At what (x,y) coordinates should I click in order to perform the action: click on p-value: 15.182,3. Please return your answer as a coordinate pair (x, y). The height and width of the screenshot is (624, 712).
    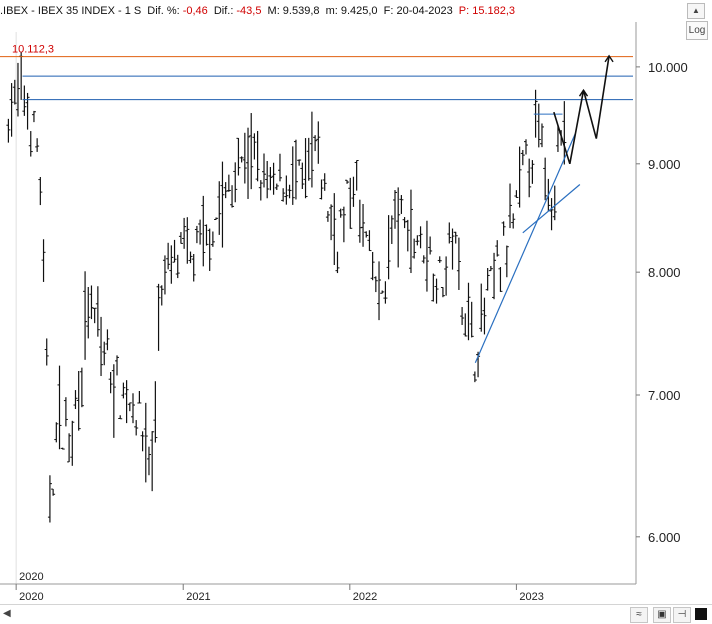
    Looking at the image, I should click on (494, 11).